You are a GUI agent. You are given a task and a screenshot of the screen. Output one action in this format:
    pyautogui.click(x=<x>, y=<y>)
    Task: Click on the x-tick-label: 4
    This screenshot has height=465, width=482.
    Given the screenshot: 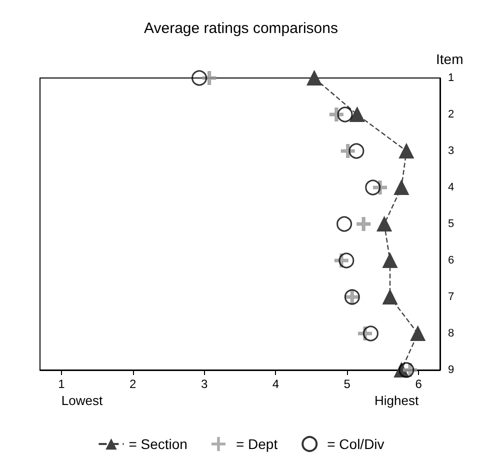 What is the action you would take?
    pyautogui.click(x=276, y=384)
    